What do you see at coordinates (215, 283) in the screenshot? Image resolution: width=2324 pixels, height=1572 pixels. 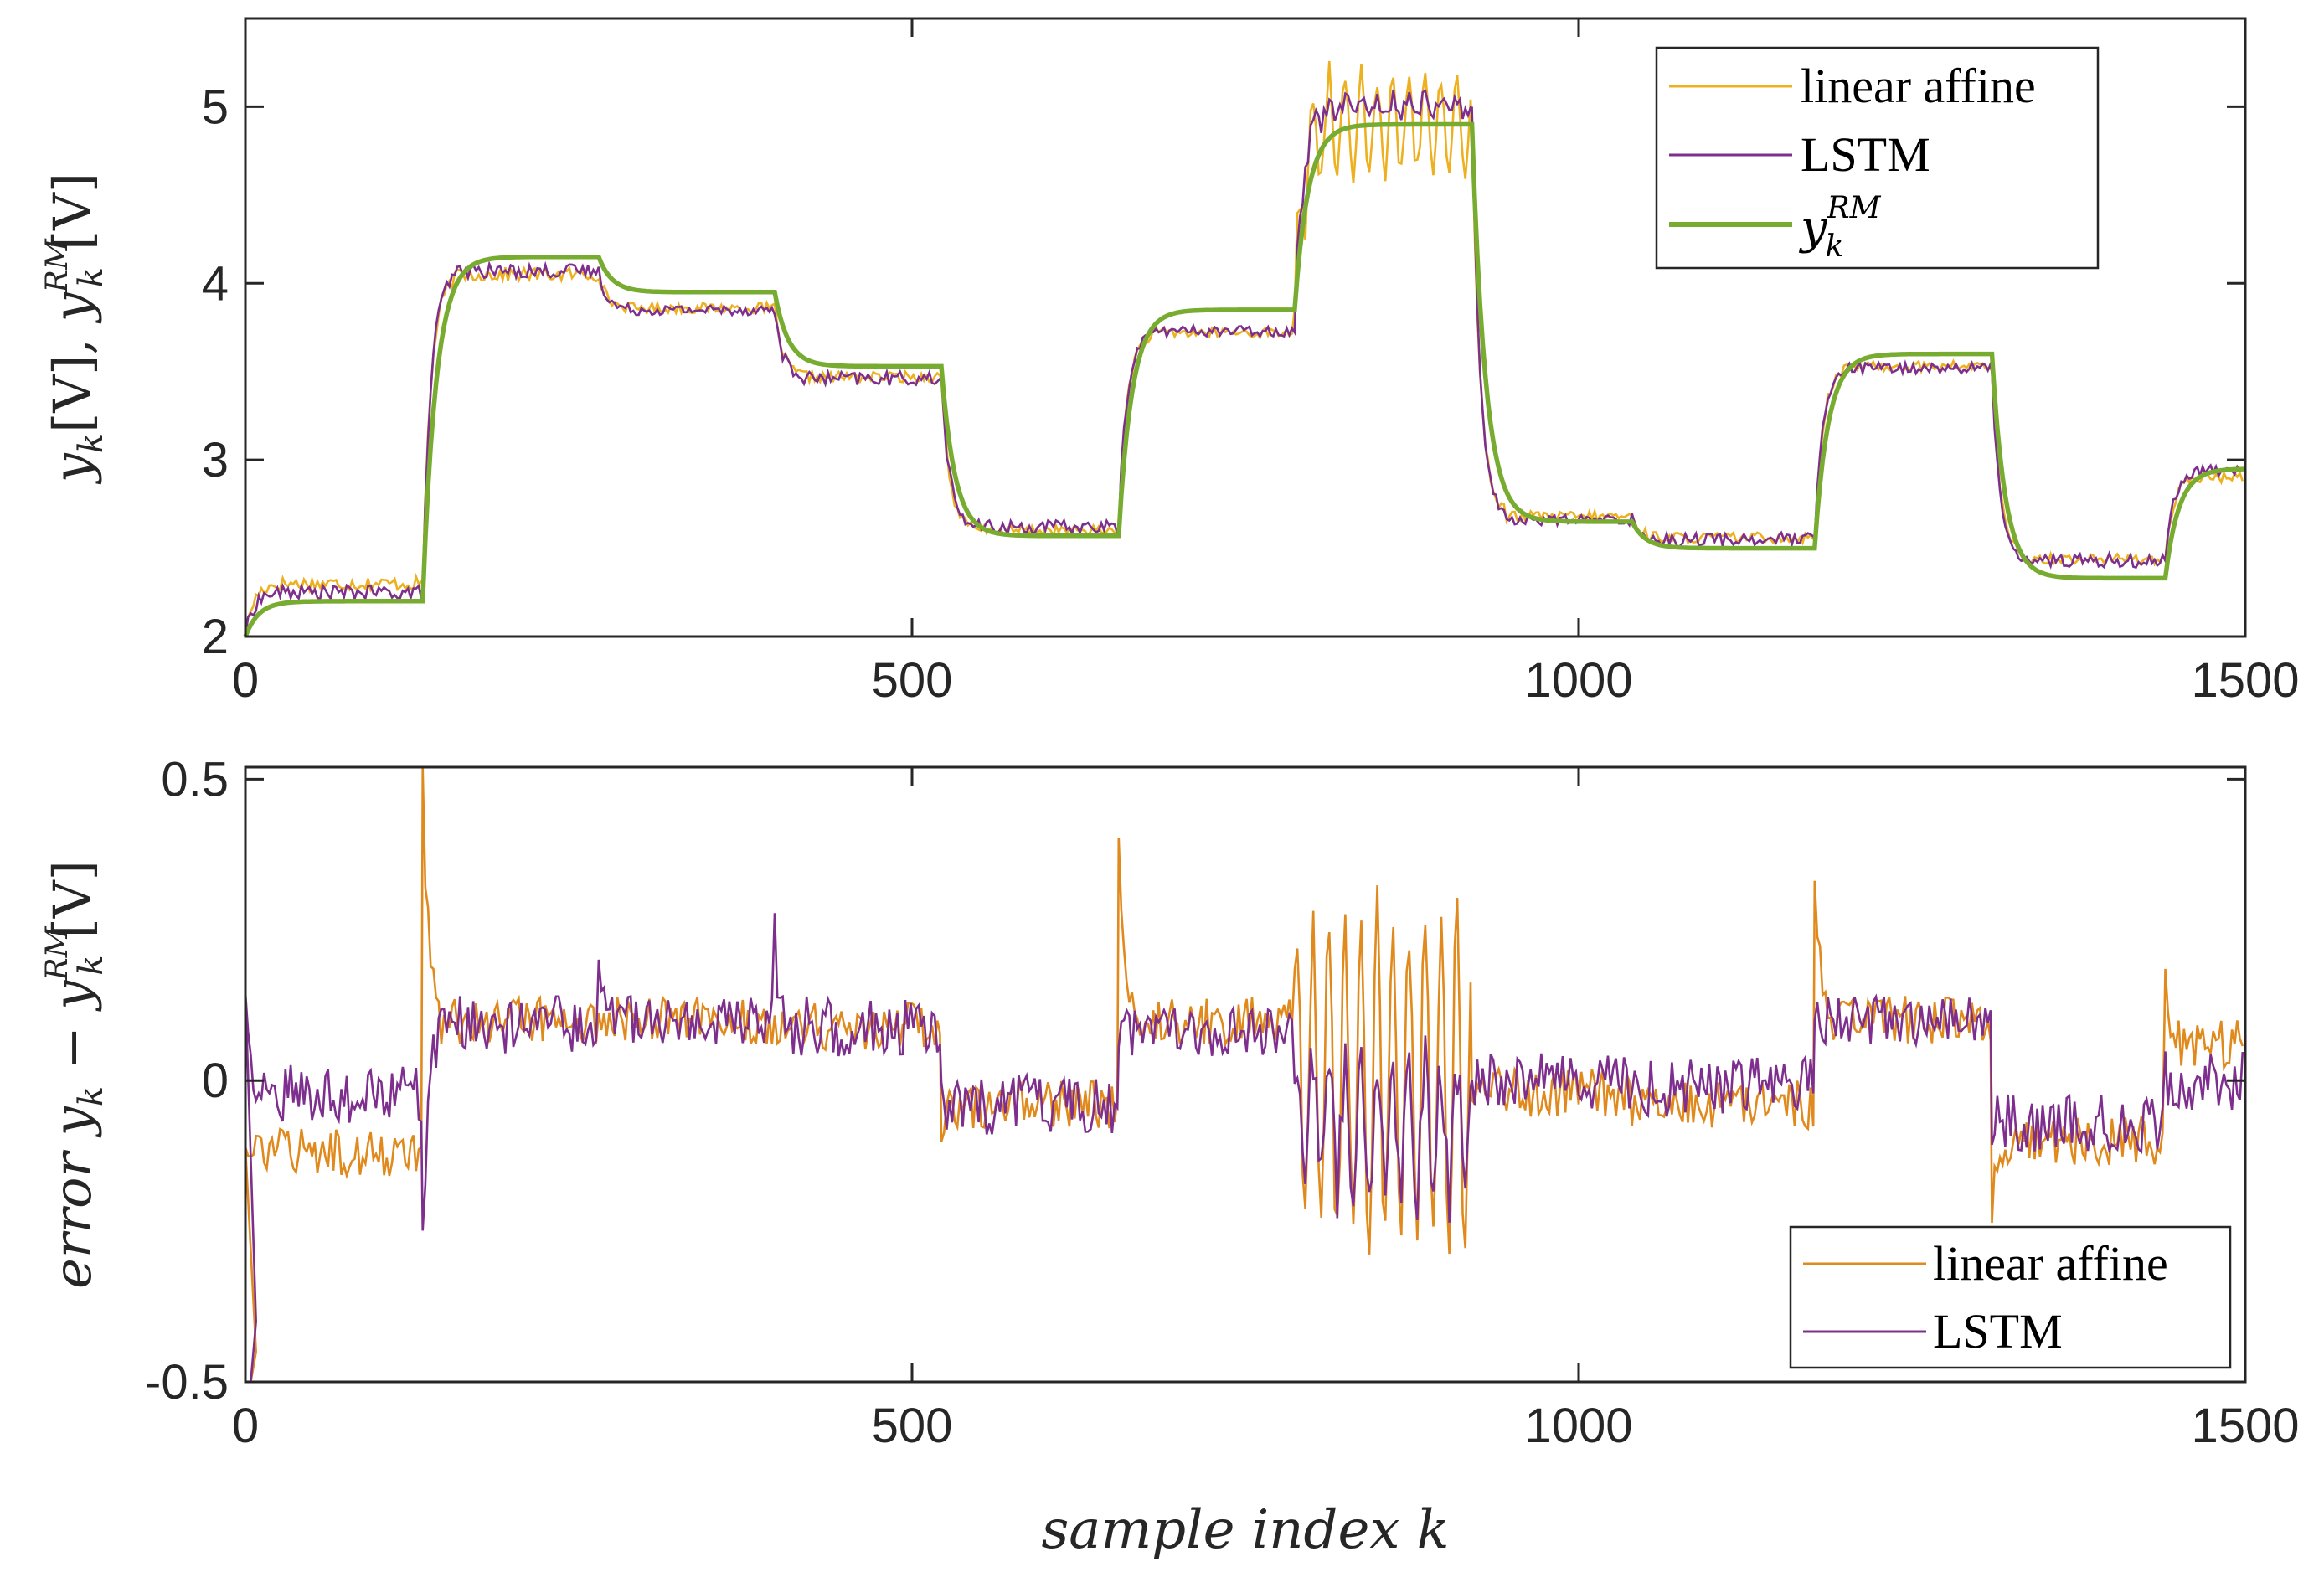 I see `top-ytick-label: 4` at bounding box center [215, 283].